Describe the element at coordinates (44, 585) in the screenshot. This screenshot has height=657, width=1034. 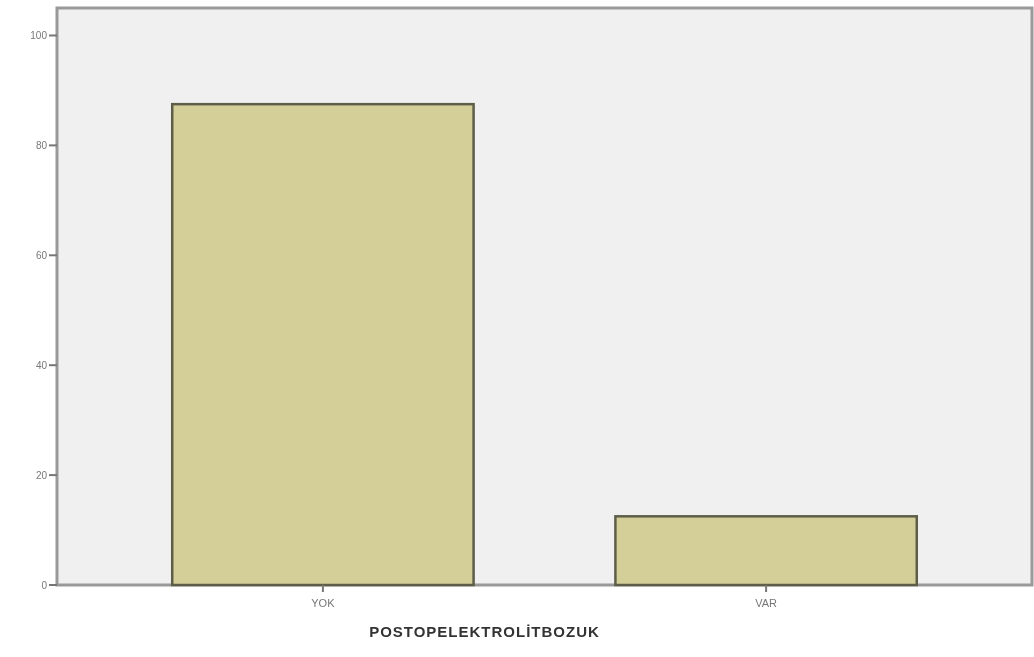
I see `y-tick-label: 0` at that location.